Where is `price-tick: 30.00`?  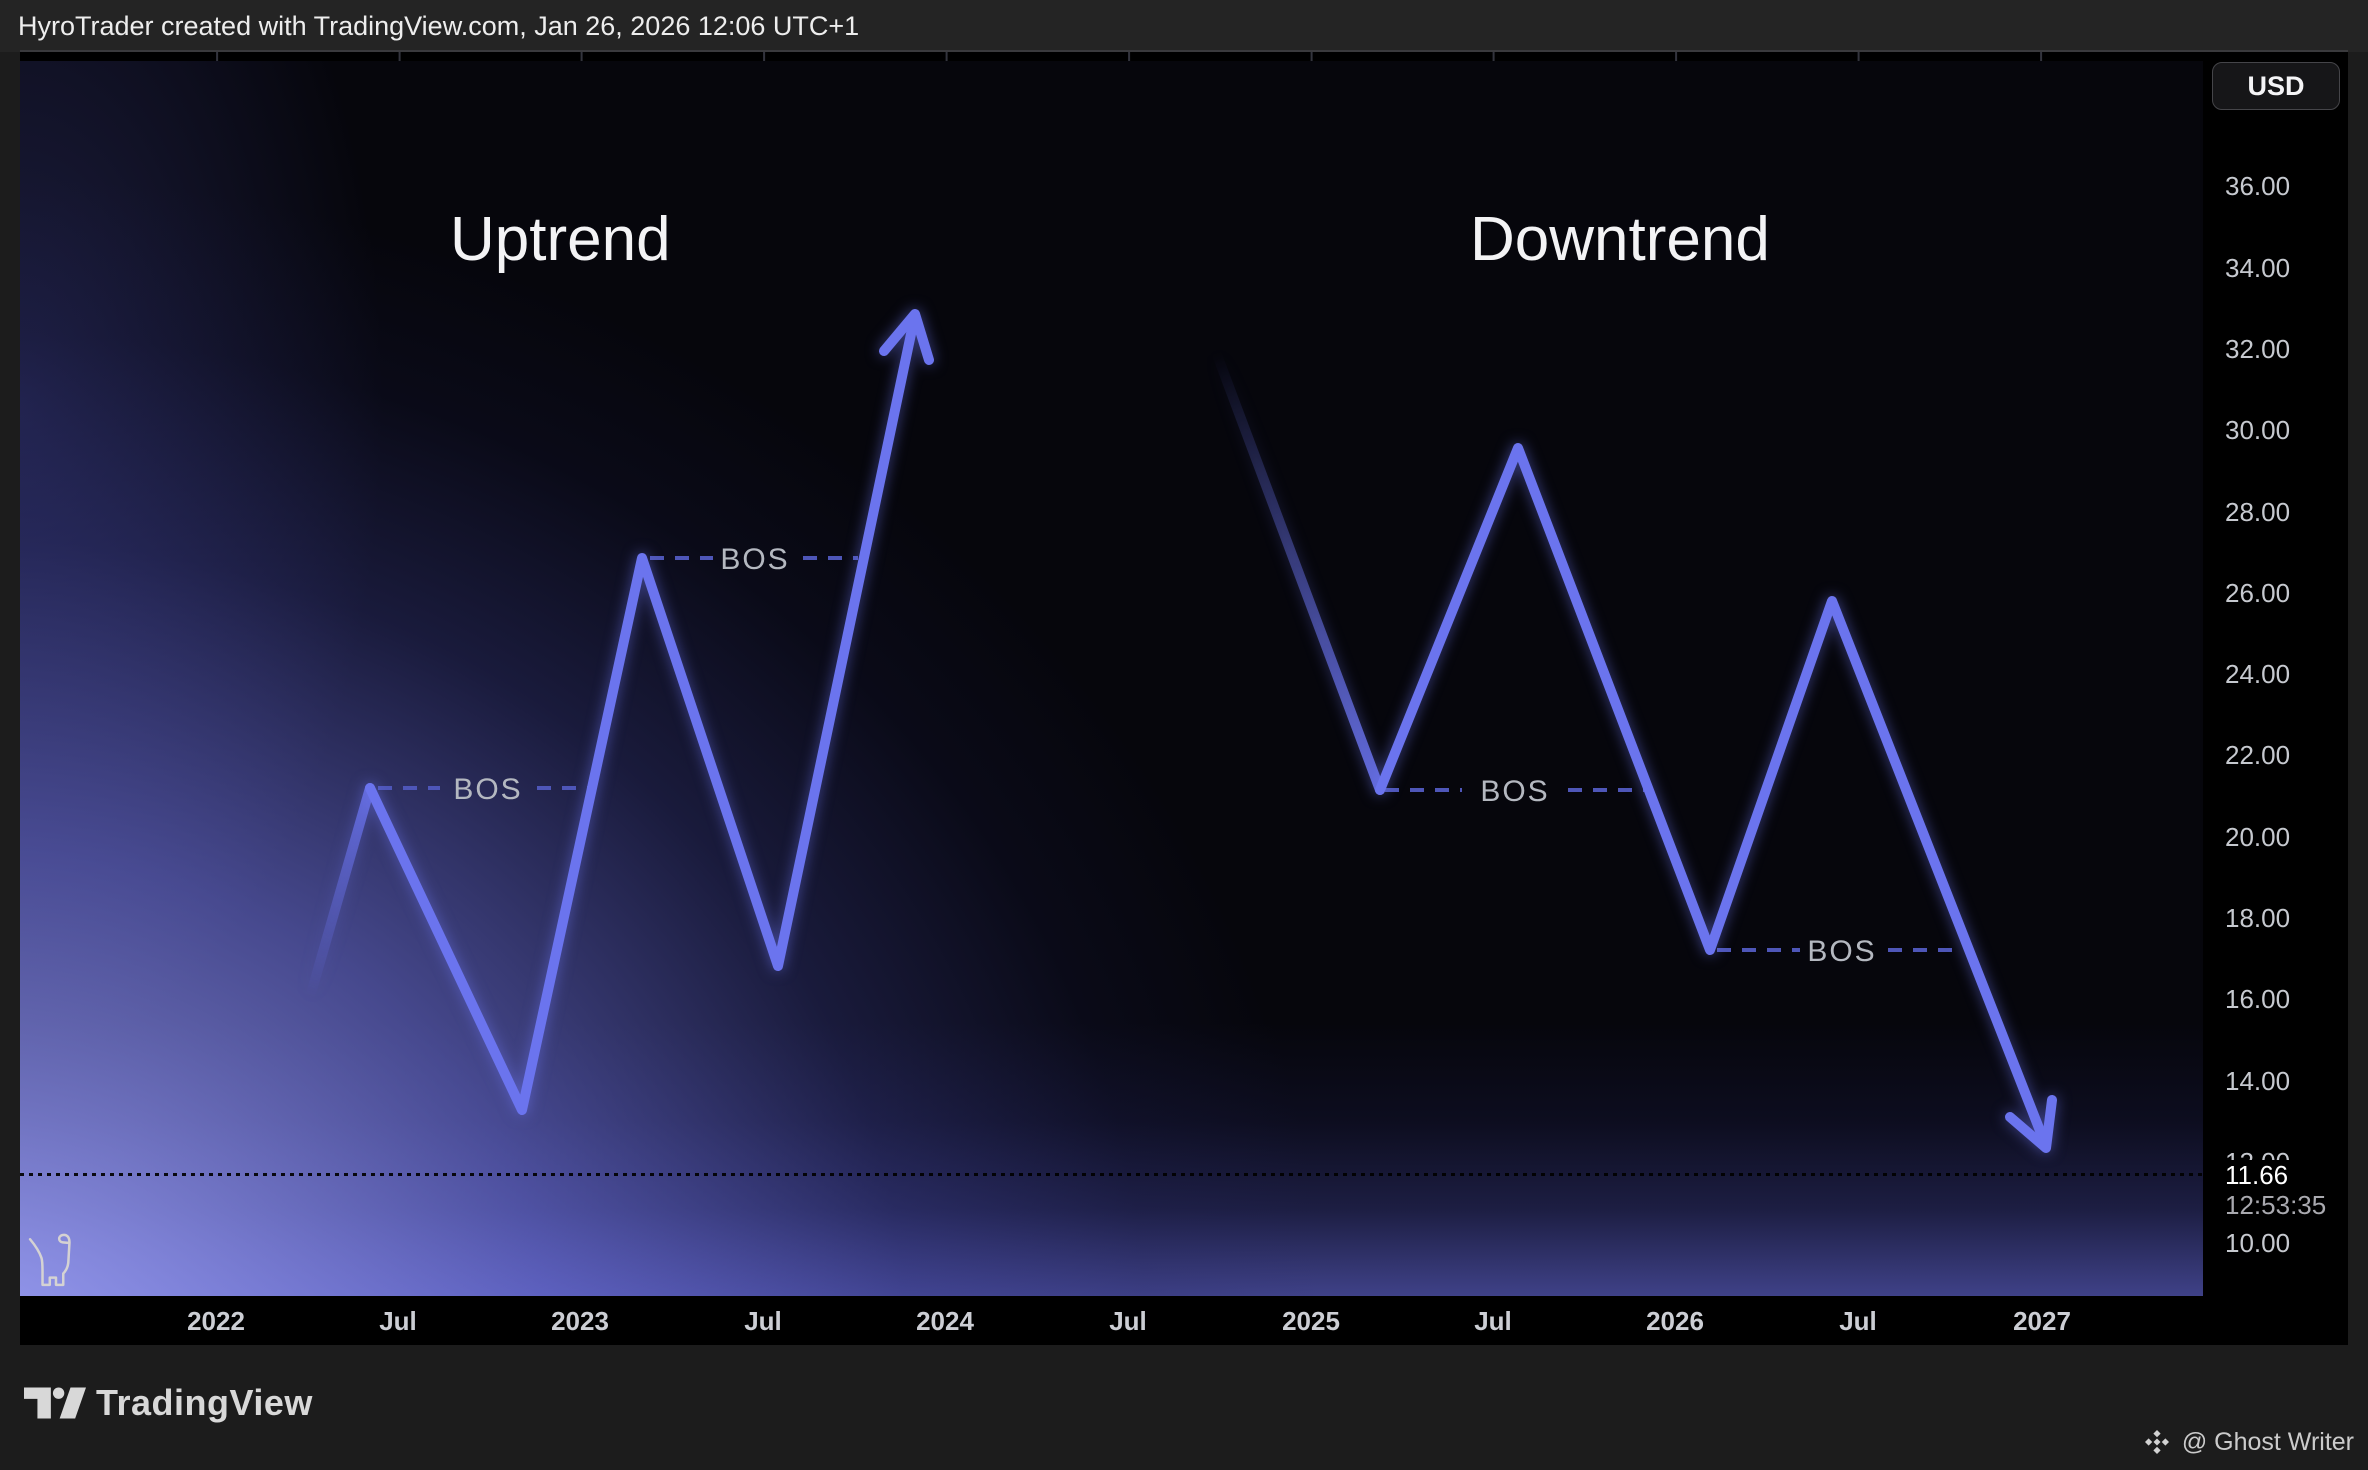
price-tick: 30.00 is located at coordinates (2258, 430).